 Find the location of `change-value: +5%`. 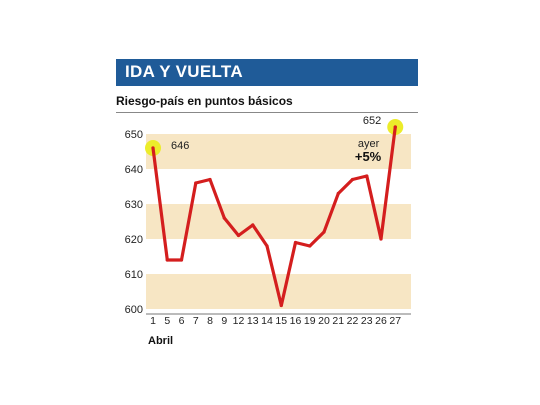

change-value: +5% is located at coordinates (368, 156).